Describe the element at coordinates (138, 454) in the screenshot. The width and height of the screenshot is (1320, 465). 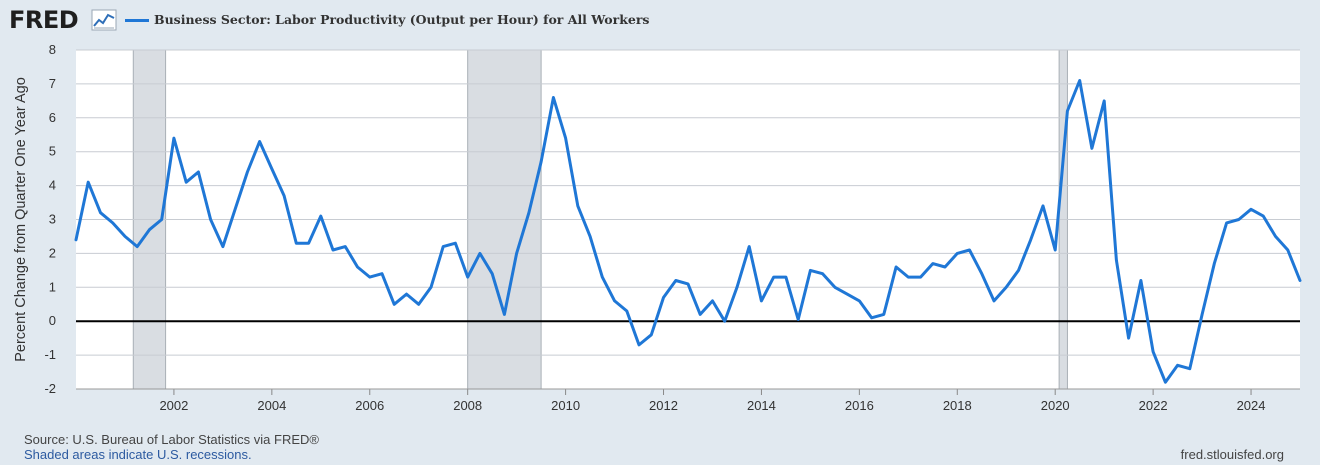
I see `recession-note: Shaded areas indicate U.S. recessions.` at that location.